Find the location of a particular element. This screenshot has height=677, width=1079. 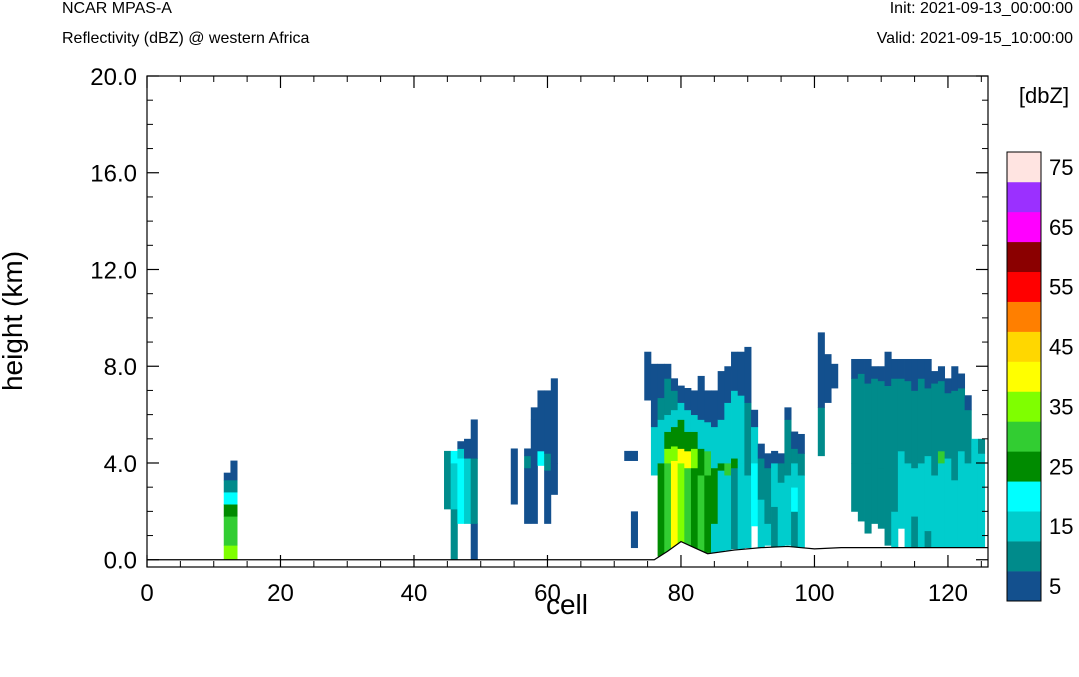

colorbar-unit-label: [dbZ] is located at coordinates (1044, 95).